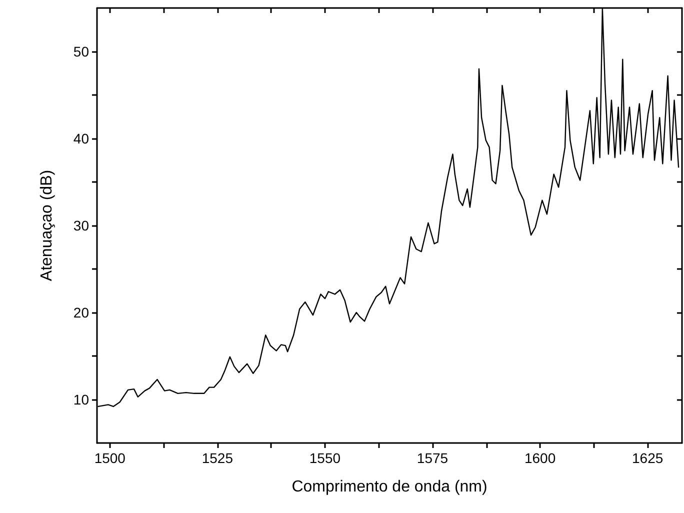  What do you see at coordinates (432, 458) in the screenshot?
I see `x-tick-label: 1575` at bounding box center [432, 458].